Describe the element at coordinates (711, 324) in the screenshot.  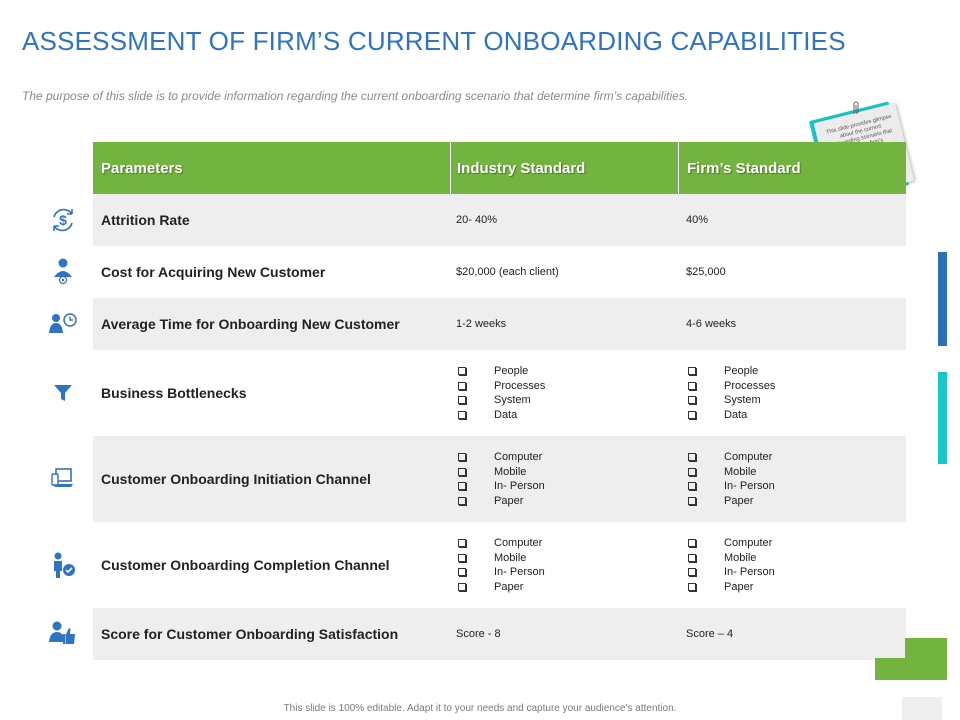
I see `firm-cell: 4-6 weeks` at that location.